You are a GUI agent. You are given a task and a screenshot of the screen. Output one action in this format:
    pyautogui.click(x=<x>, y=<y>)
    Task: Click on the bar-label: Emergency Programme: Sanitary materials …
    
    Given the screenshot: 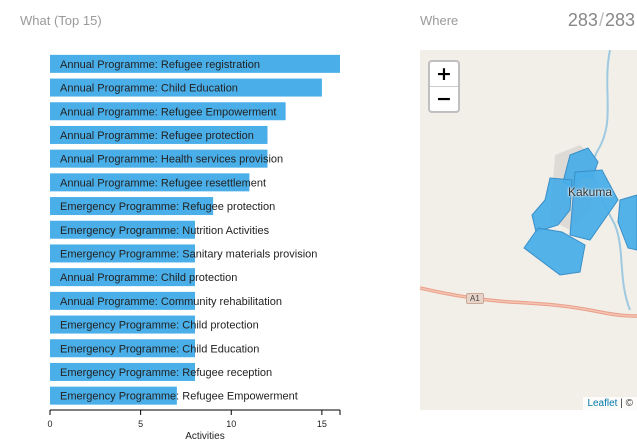 What is the action you would take?
    pyautogui.click(x=188, y=254)
    